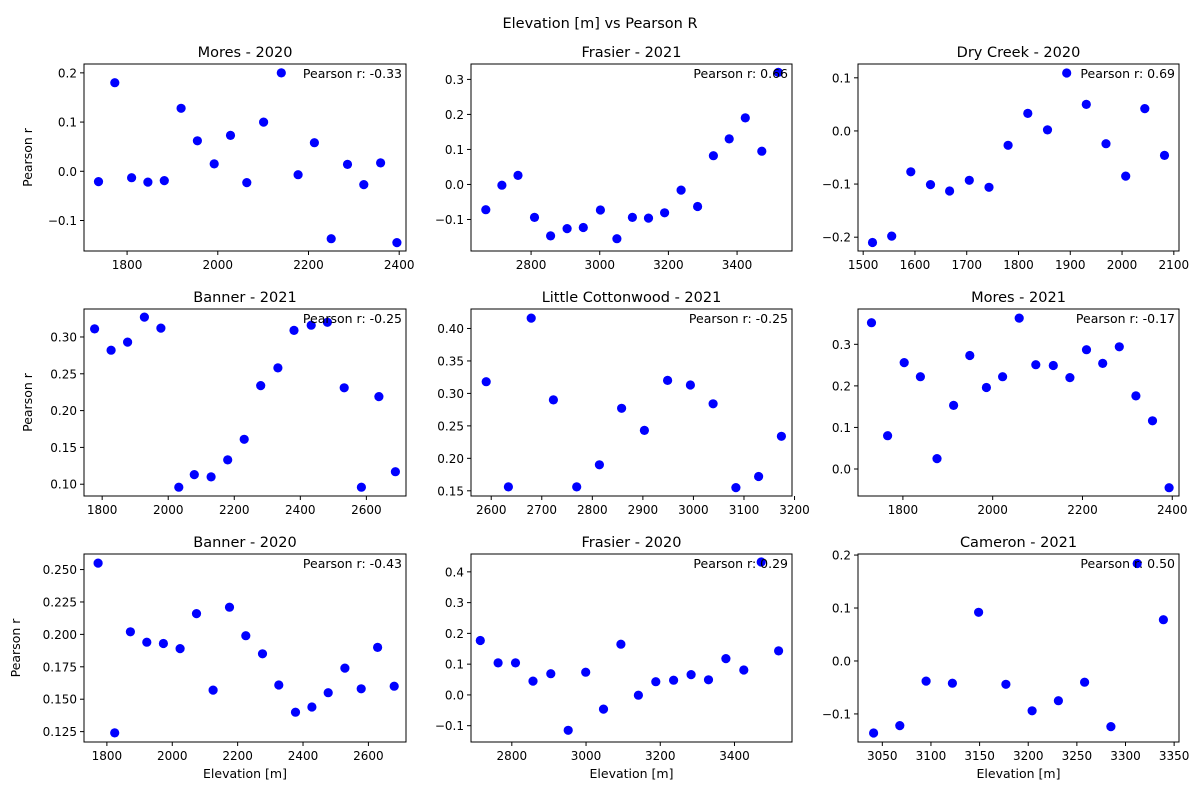 The height and width of the screenshot is (800, 1200). What do you see at coordinates (1077, 756) in the screenshot?
I see `x-tick-label: 3250` at bounding box center [1077, 756].